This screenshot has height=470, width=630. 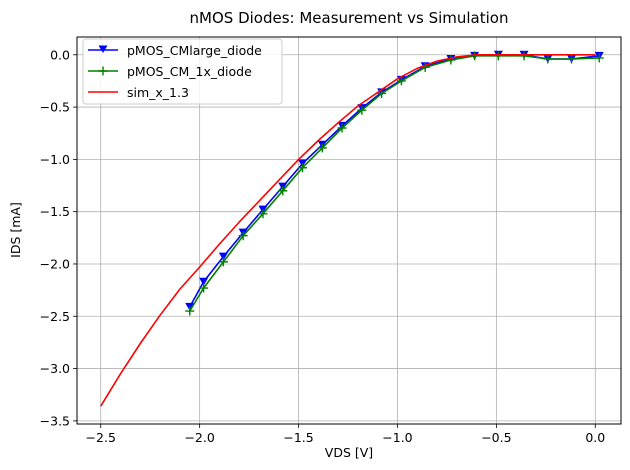 I want to click on legend-entry-1: pMOS_CM_1x_diode, so click(x=170, y=71).